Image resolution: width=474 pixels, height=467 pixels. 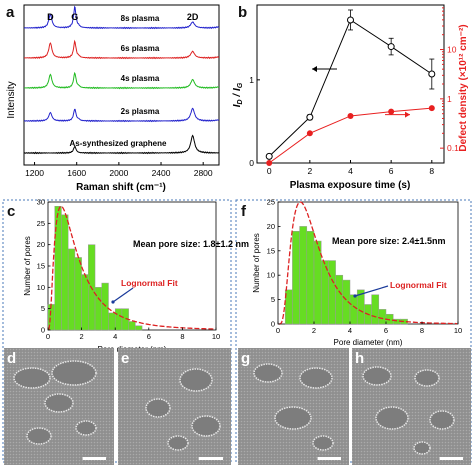 I want to click on raman-frame, so click(x=121, y=85).